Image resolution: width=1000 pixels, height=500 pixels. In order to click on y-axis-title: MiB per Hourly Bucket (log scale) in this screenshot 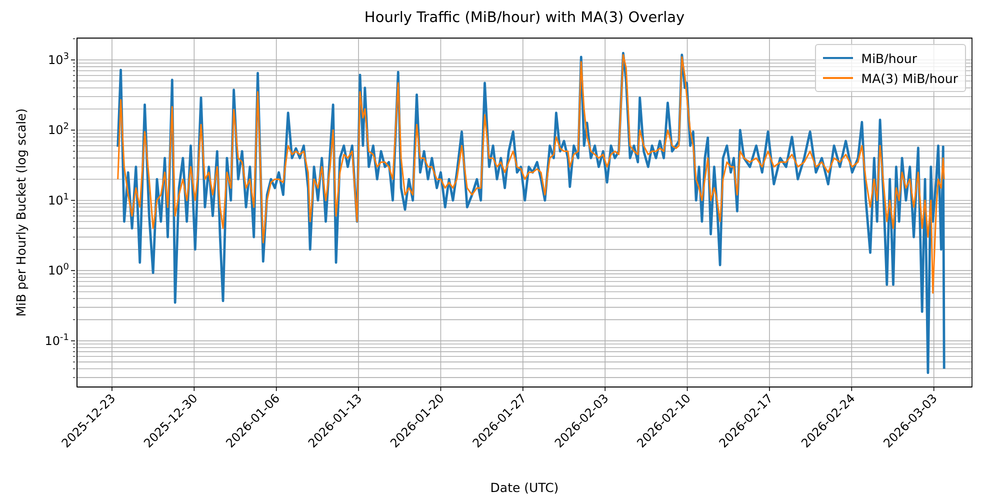, I will do `click(20, 212)`.